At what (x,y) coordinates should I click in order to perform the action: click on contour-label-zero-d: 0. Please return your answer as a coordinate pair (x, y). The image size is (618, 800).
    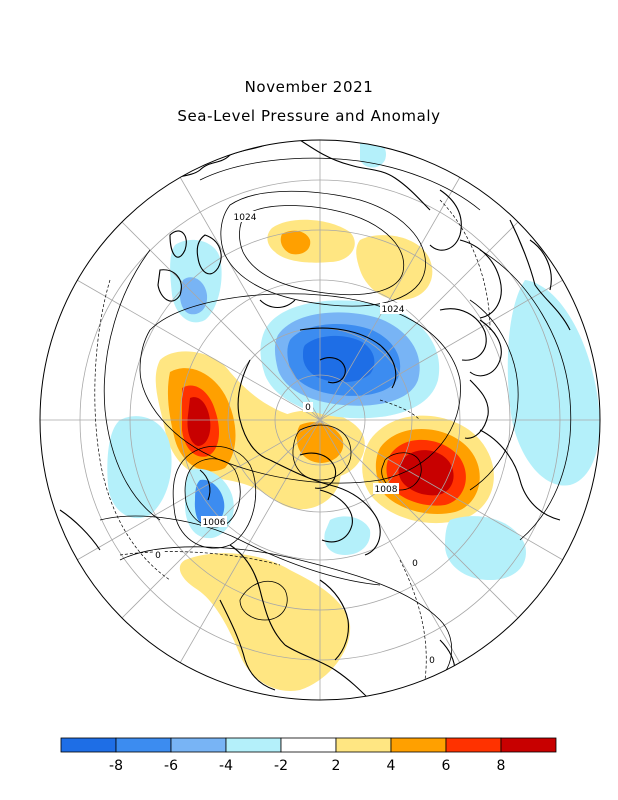
    Looking at the image, I should click on (308, 407).